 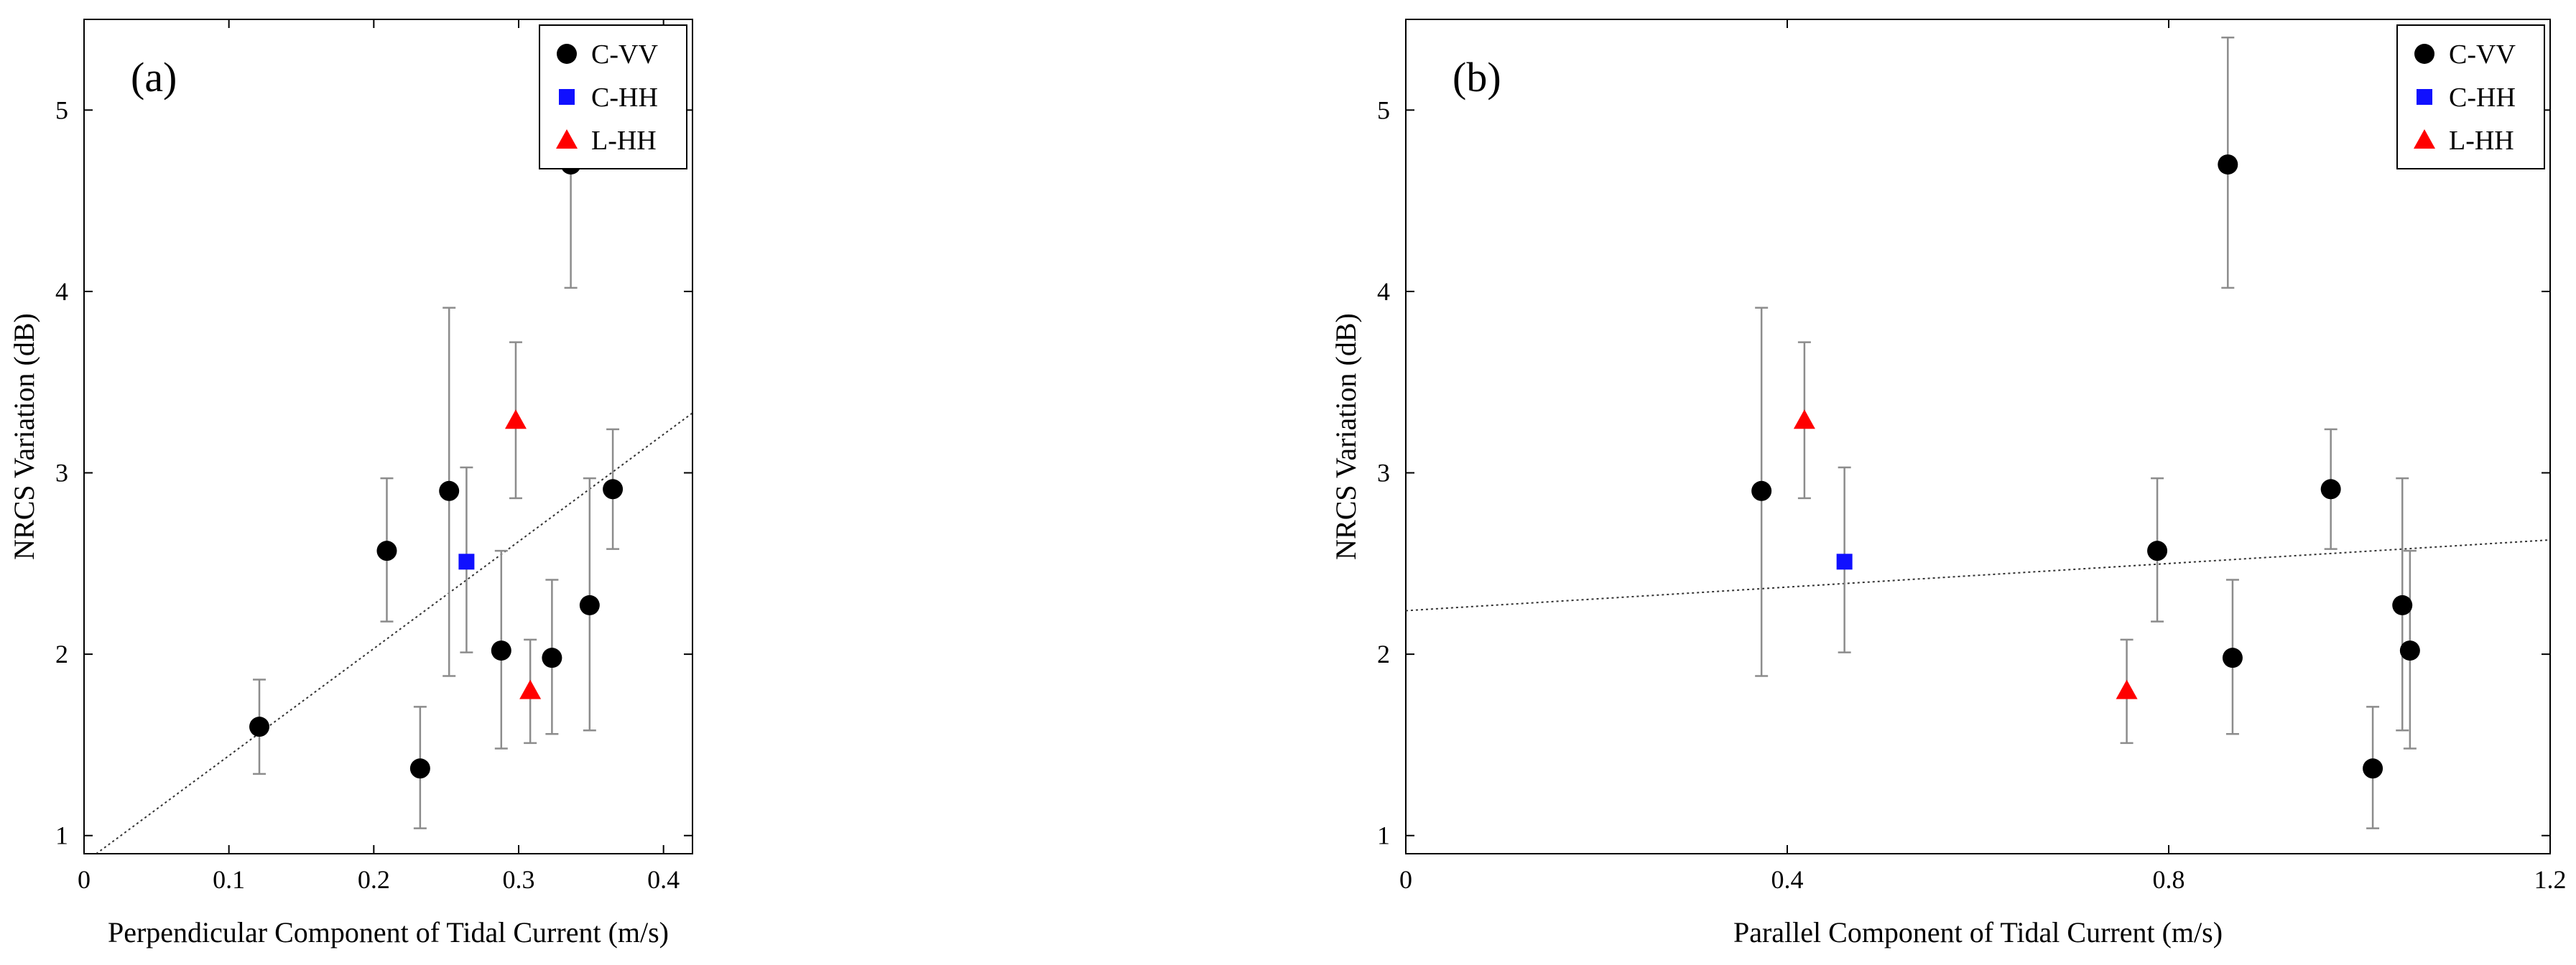 What do you see at coordinates (374, 879) in the screenshot?
I see `x-tick-label: 0.2` at bounding box center [374, 879].